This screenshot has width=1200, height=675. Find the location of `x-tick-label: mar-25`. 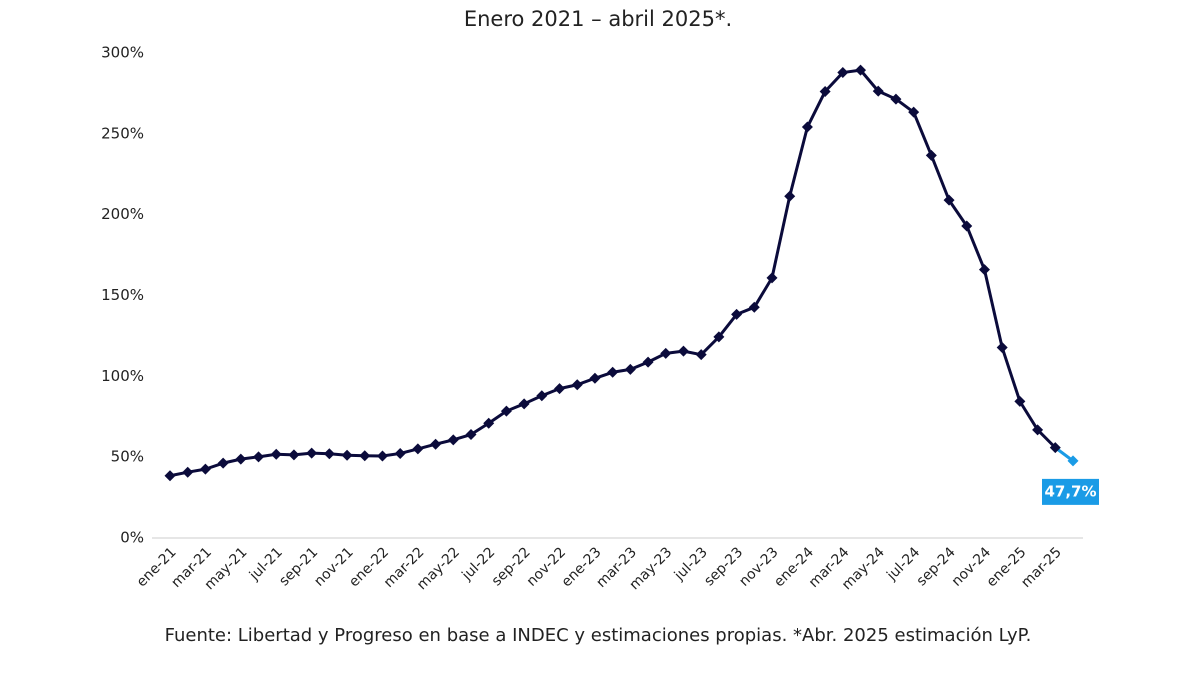

x-tick-label: mar-25 is located at coordinates (1041, 567).